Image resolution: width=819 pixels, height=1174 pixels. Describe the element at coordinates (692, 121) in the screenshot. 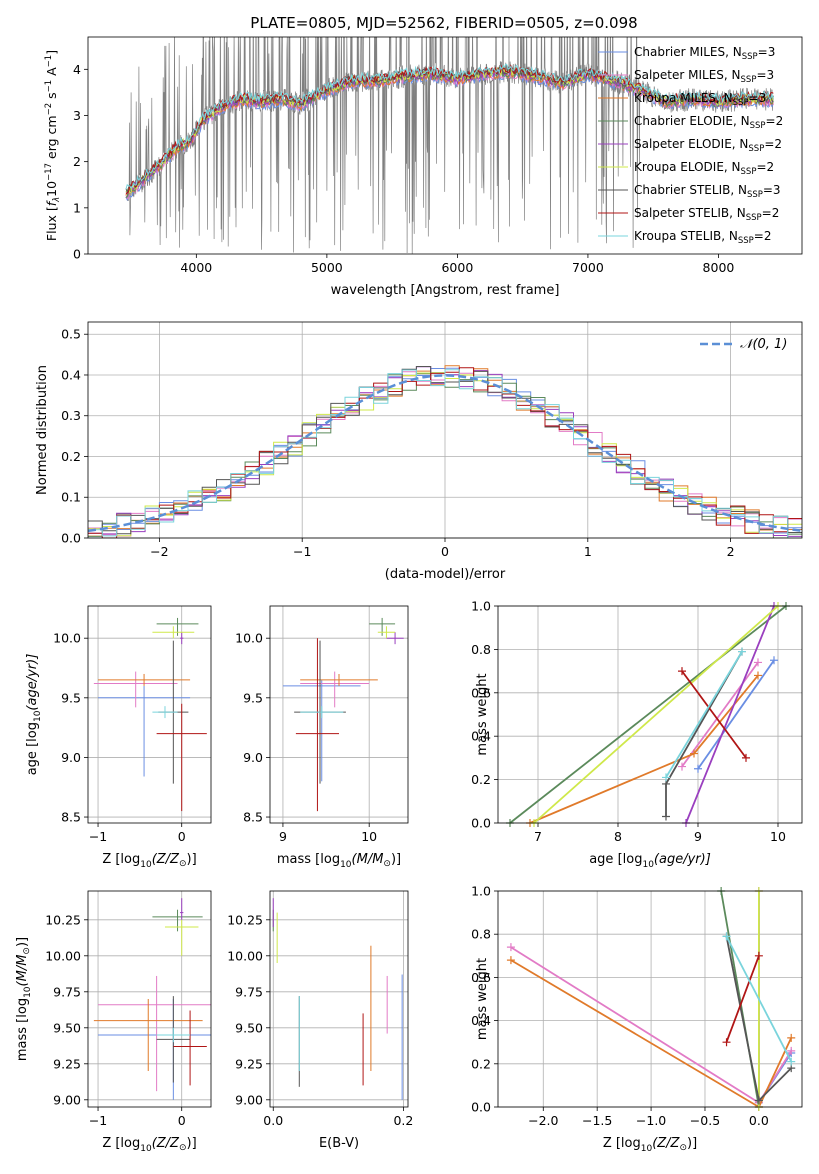

I see `legend-label-main: Chabrier ELODIE, N` at that location.